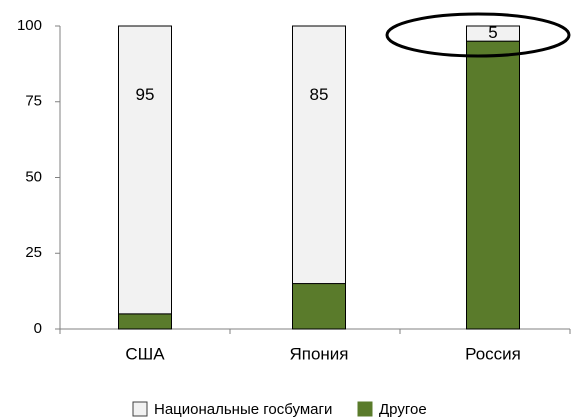 Image resolution: width=578 pixels, height=419 pixels. I want to click on legend-label: Другое, so click(403, 409).